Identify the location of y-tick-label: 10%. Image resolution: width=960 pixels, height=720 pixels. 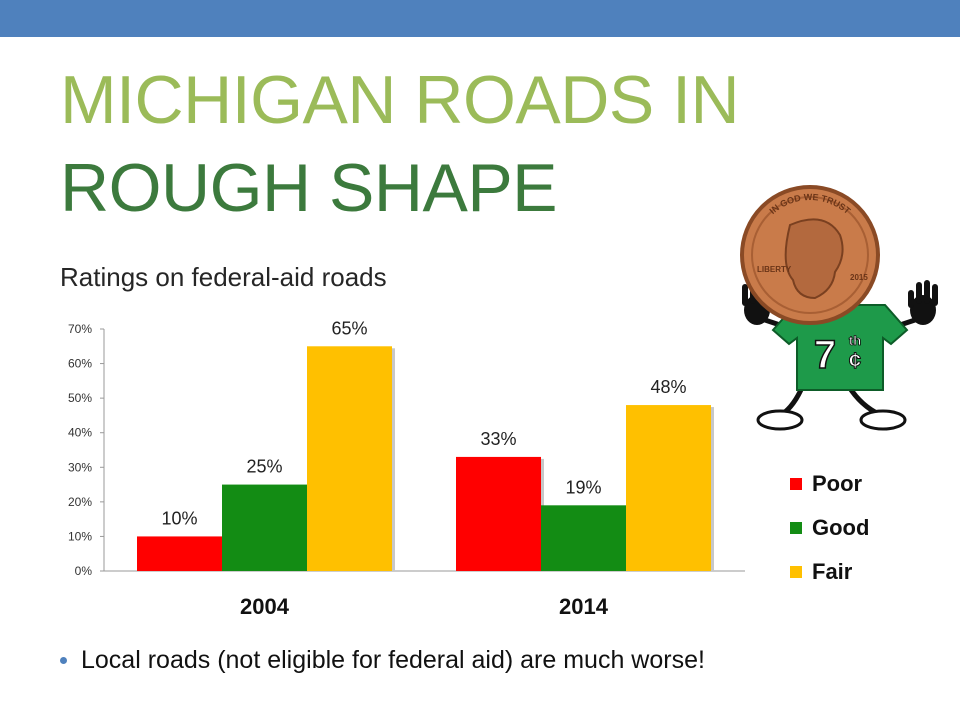
(80, 536).